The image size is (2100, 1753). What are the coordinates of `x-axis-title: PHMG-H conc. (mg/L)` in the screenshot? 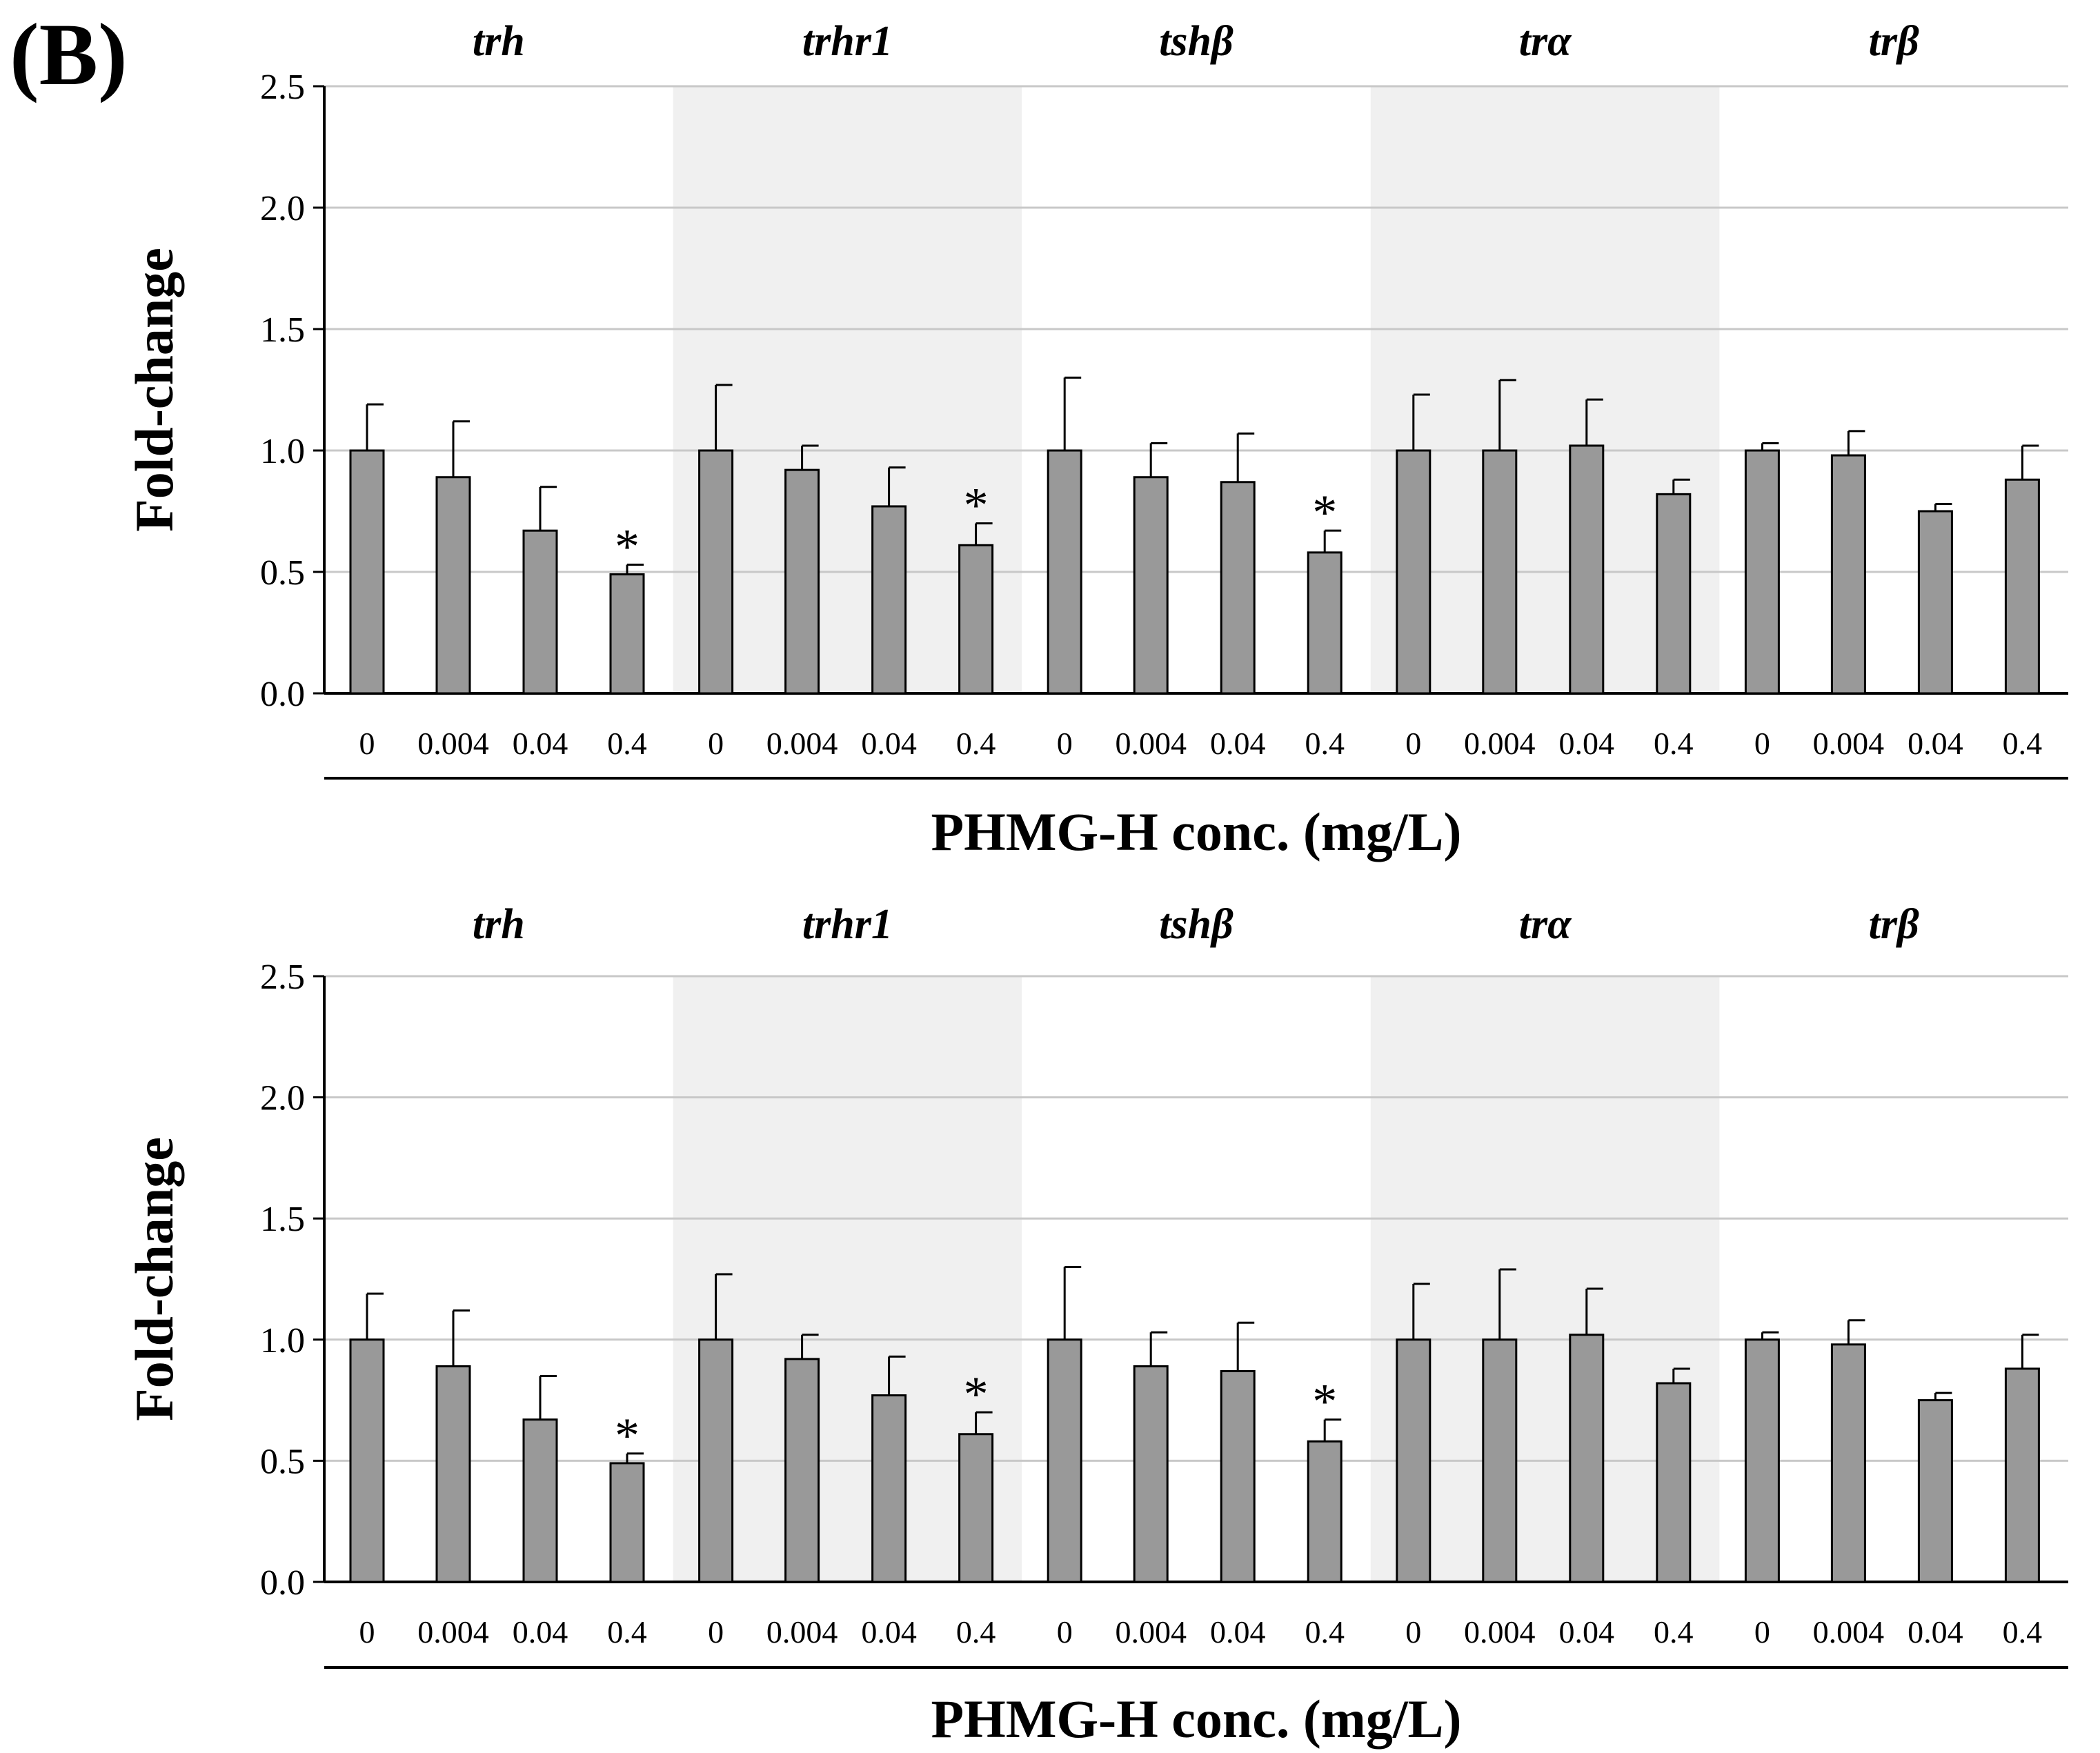 It's located at (1196, 832).